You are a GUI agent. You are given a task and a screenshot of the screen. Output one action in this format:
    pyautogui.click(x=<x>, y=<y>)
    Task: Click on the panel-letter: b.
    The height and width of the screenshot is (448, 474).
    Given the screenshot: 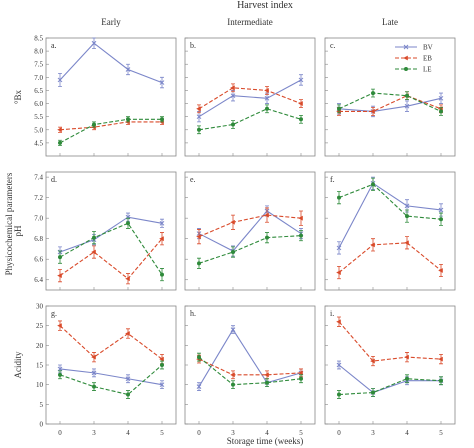 What is the action you would take?
    pyautogui.click(x=193, y=45)
    